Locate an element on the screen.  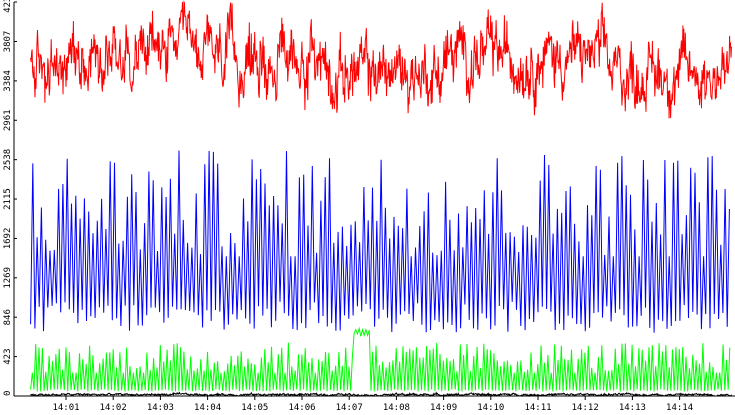
y-tick-label: 3384 is located at coordinates (8, 81).